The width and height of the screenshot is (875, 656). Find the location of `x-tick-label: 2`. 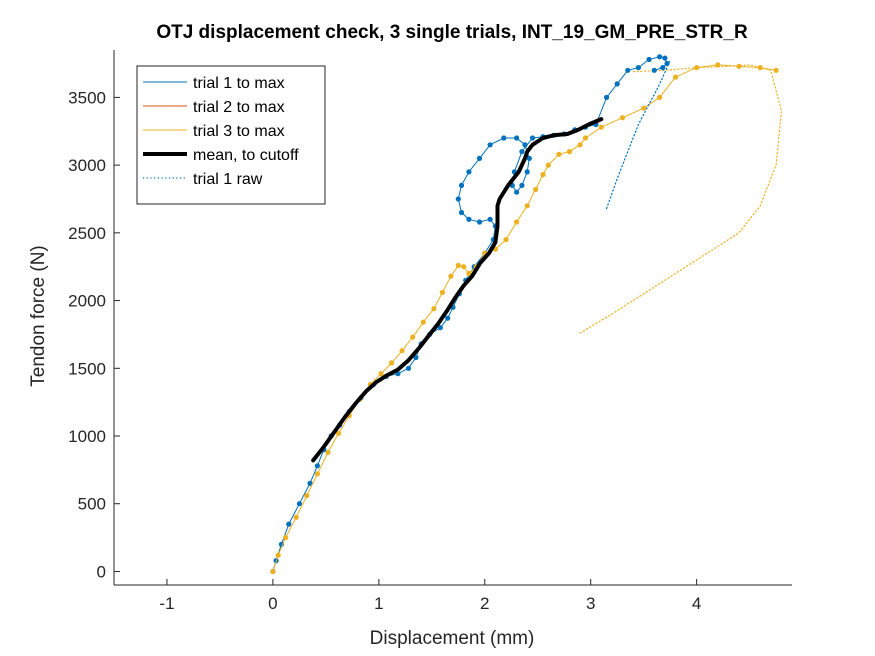

x-tick-label: 2 is located at coordinates (484, 603).